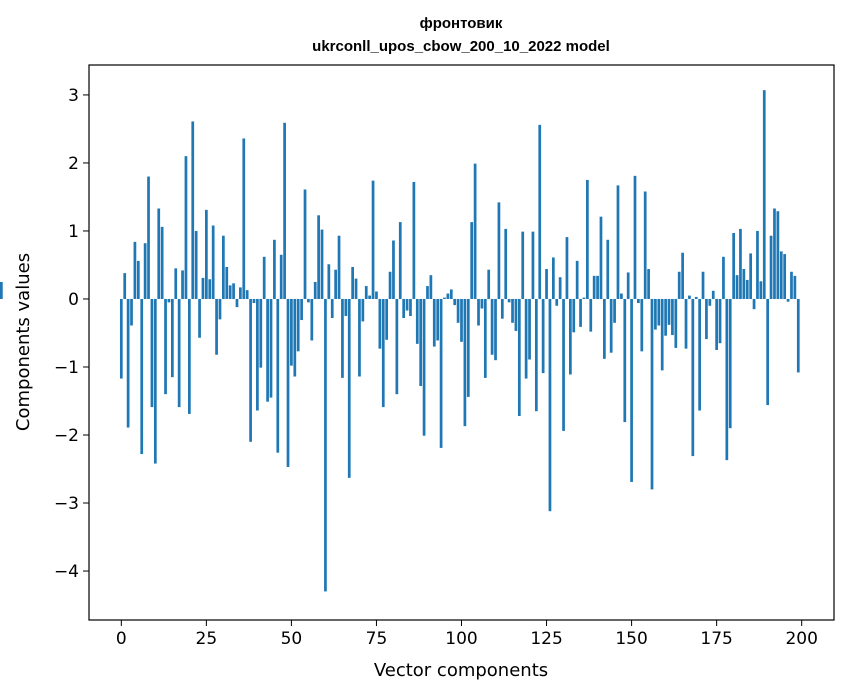 This screenshot has height=696, width=847. I want to click on chart-subtitle: ukrconll_upos_cbow_200_10_2022 model, so click(461, 46).